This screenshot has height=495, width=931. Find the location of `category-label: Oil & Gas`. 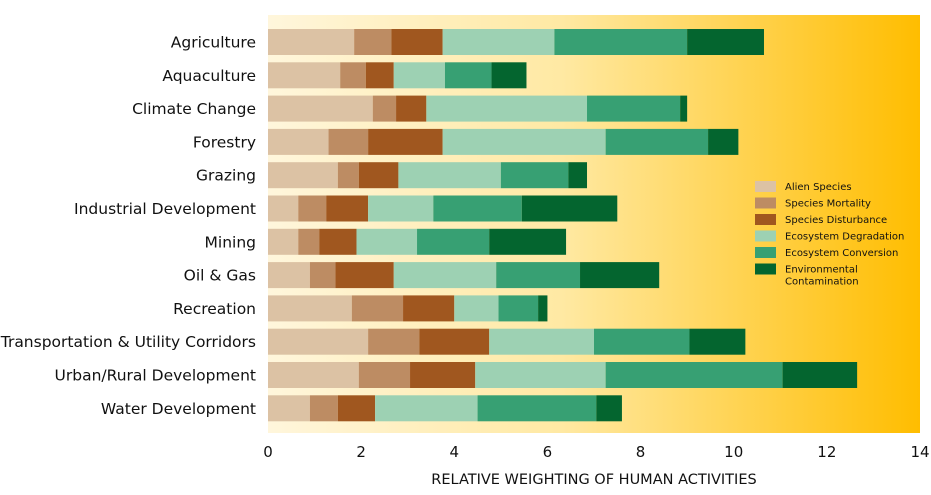

category-label: Oil & Gas is located at coordinates (220, 276).